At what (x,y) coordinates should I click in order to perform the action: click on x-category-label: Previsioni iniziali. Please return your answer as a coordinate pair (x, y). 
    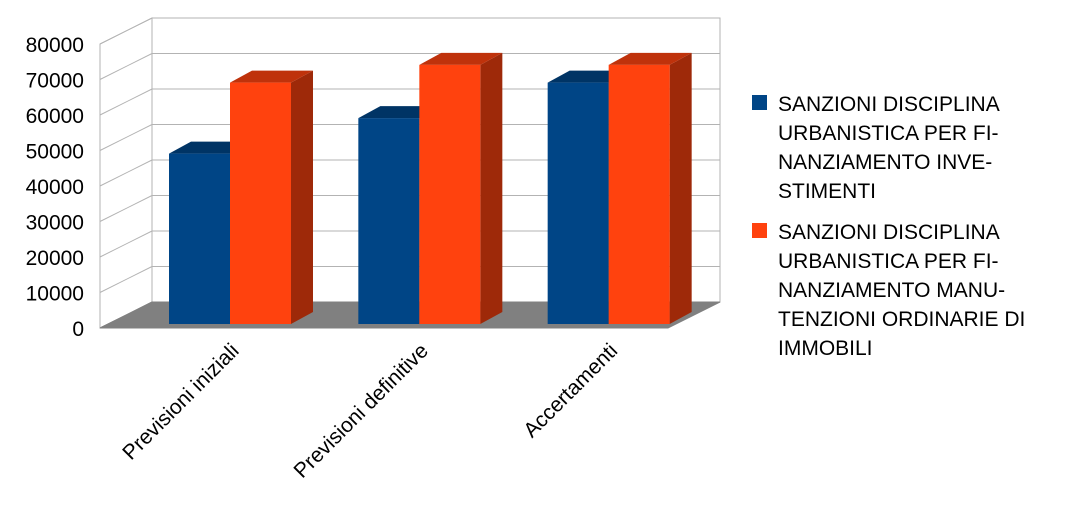
    Looking at the image, I should click on (180, 401).